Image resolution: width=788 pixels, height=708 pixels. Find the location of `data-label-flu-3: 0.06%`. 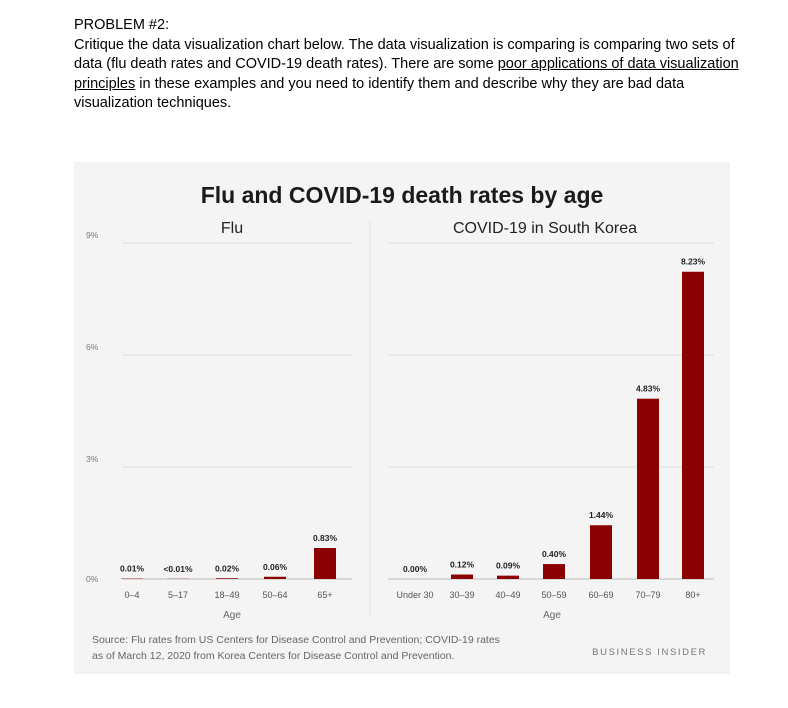

data-label-flu-3: 0.06% is located at coordinates (275, 567).